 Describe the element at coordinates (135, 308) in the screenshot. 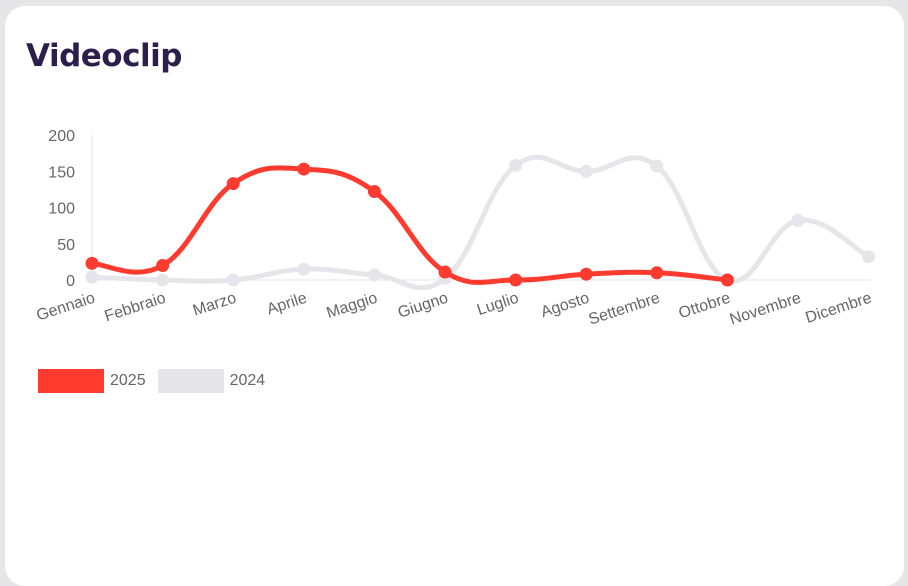

I see `x-tick-label: Febbraio` at that location.